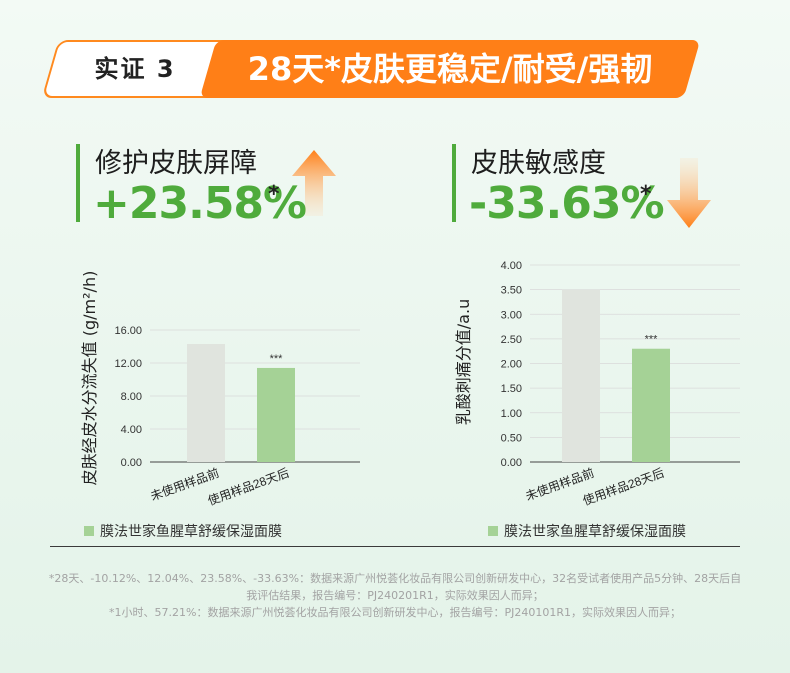  What do you see at coordinates (511, 340) in the screenshot?
I see `y-tick-label: 2.50` at bounding box center [511, 340].